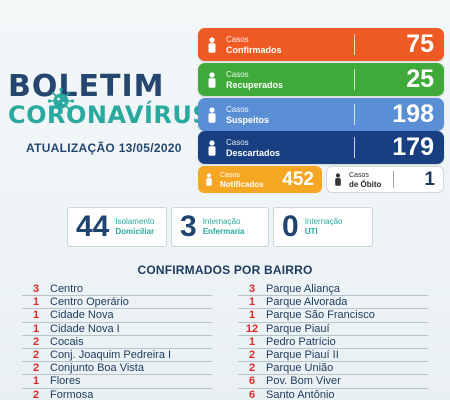 Image resolution: width=450 pixels, height=400 pixels. Describe the element at coordinates (61, 101) in the screenshot. I see `virus-icon` at that location.